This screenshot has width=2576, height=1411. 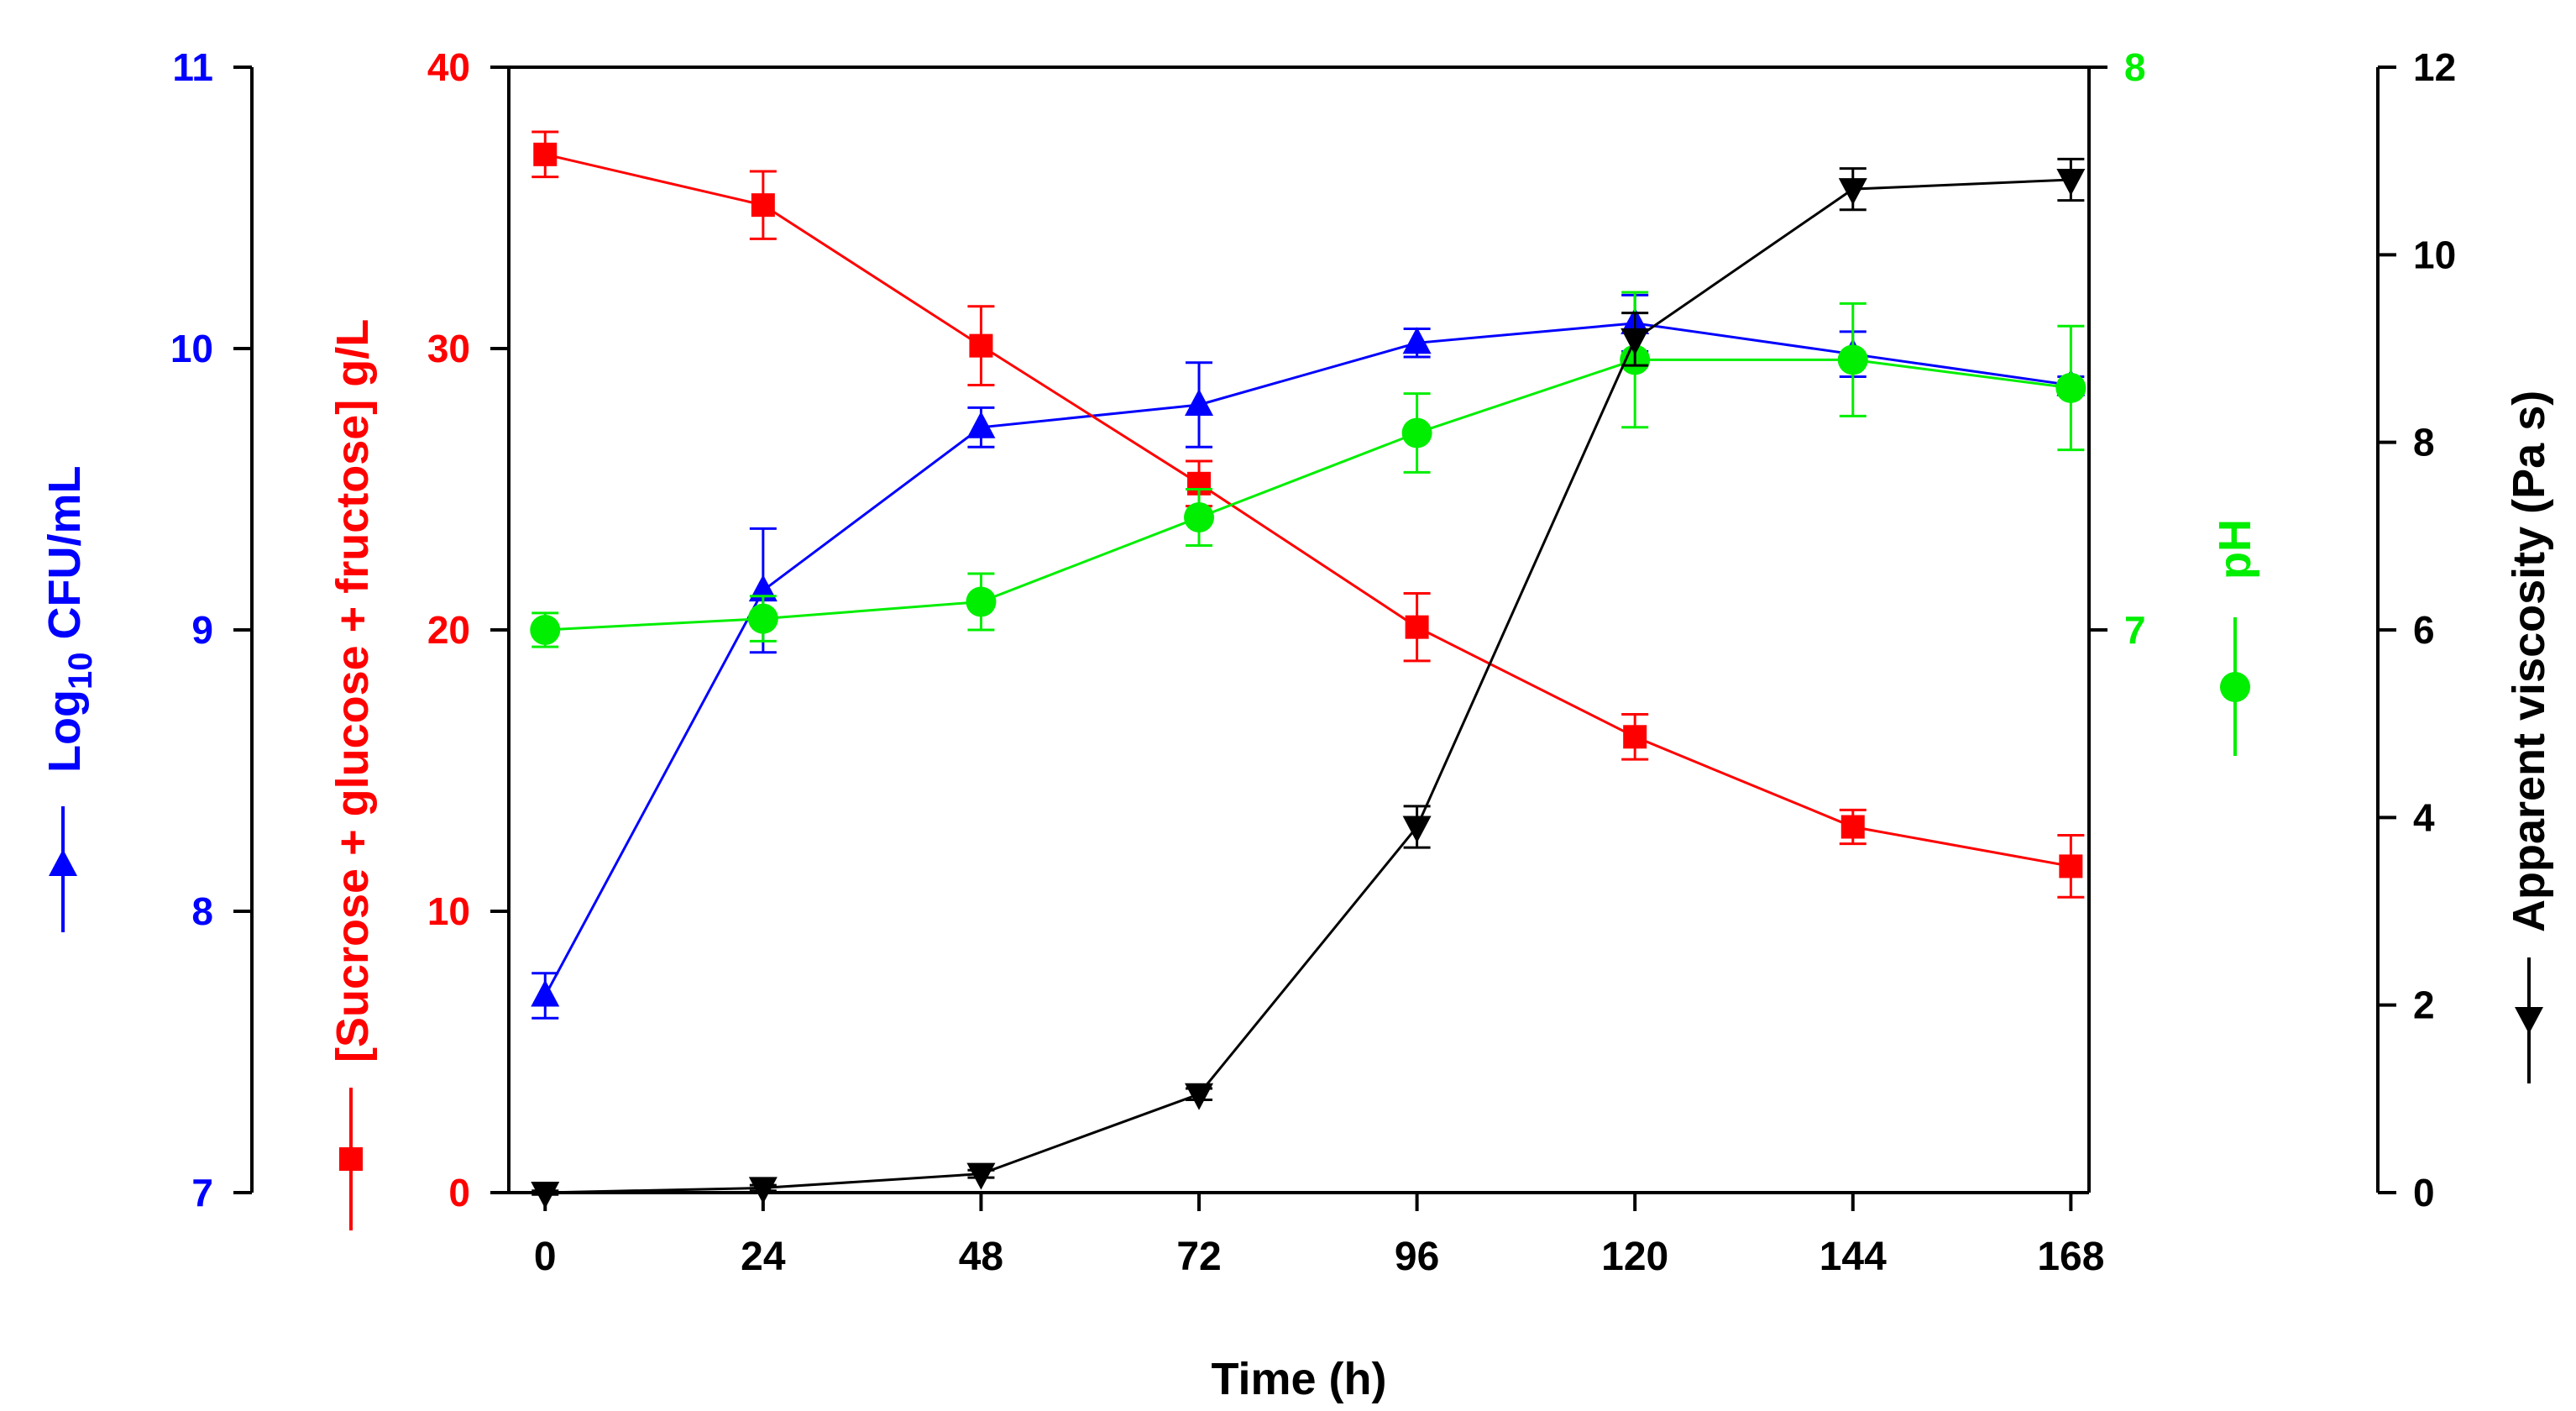 I want to click on x-tick-label: 144, so click(x=1853, y=1257).